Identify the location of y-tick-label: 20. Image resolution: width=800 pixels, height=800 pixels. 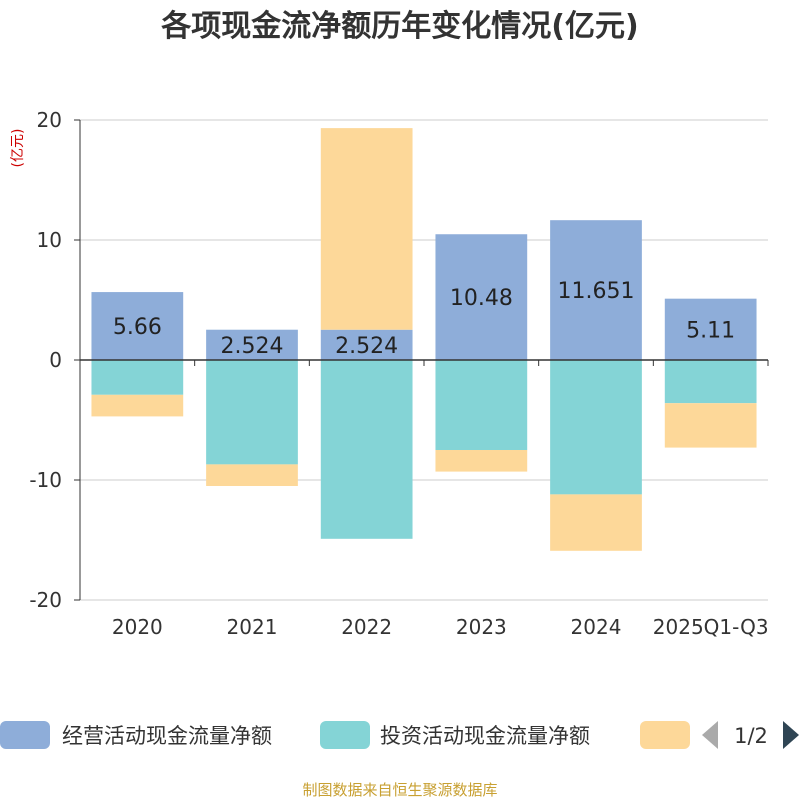
(49, 120).